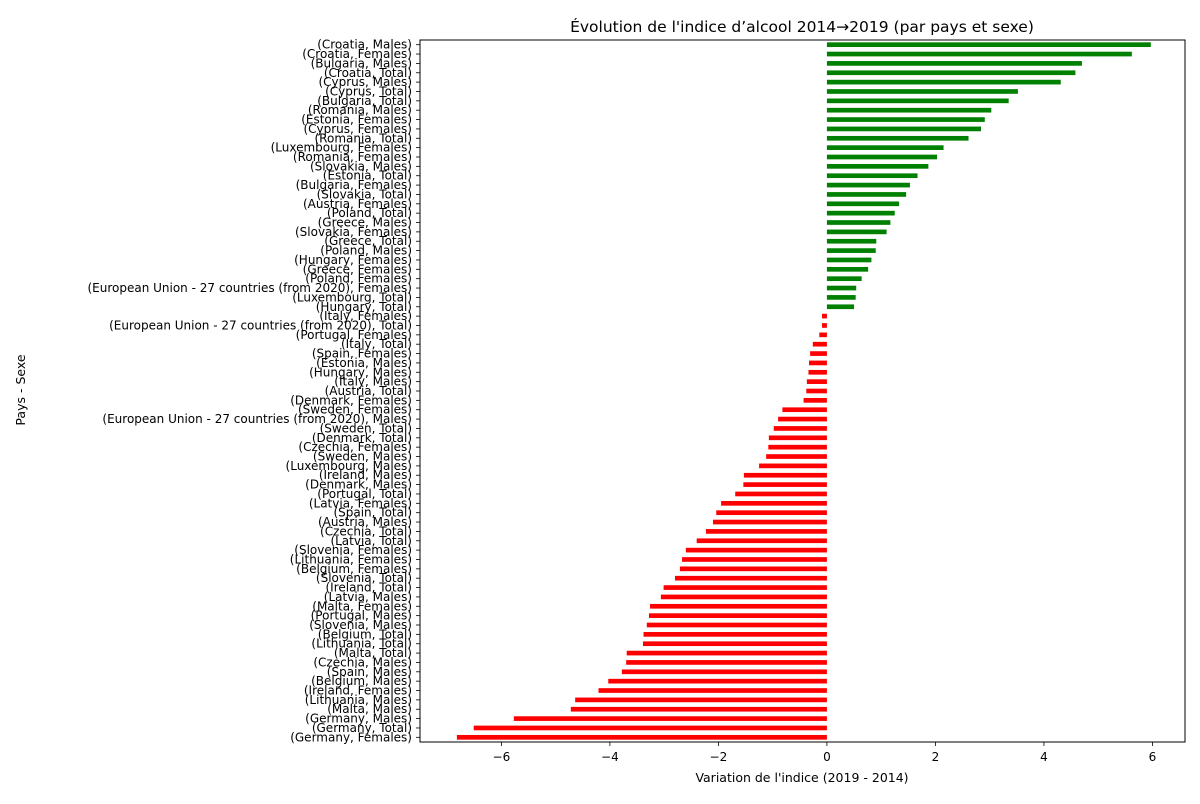 The width and height of the screenshot is (1200, 804). What do you see at coordinates (367, 176) in the screenshot?
I see `y-tick-label-14: (Estonia, Total)` at bounding box center [367, 176].